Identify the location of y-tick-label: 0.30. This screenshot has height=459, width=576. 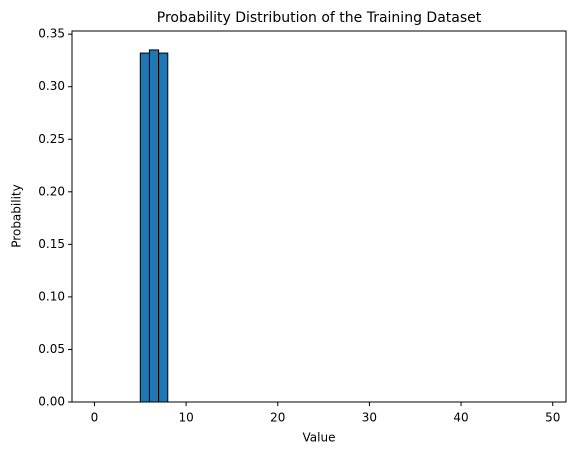
(51, 86).